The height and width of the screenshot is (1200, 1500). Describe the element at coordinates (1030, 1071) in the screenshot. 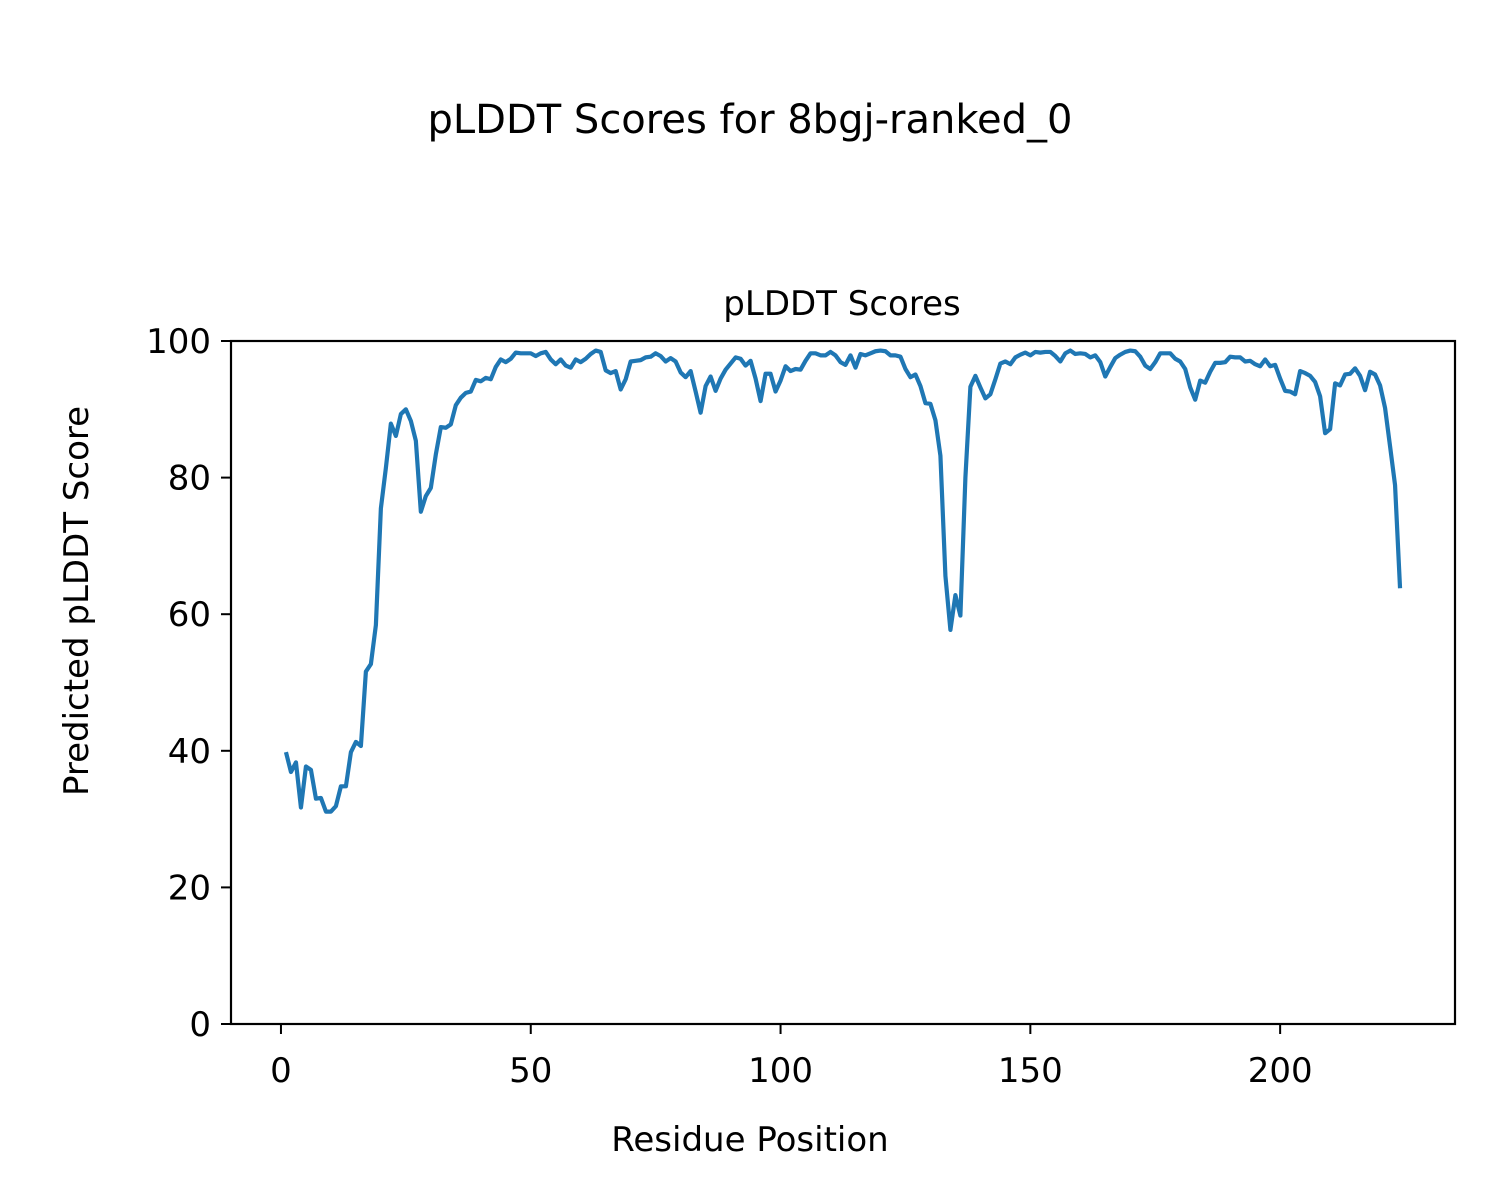

I see `x-tick-label: 150` at that location.